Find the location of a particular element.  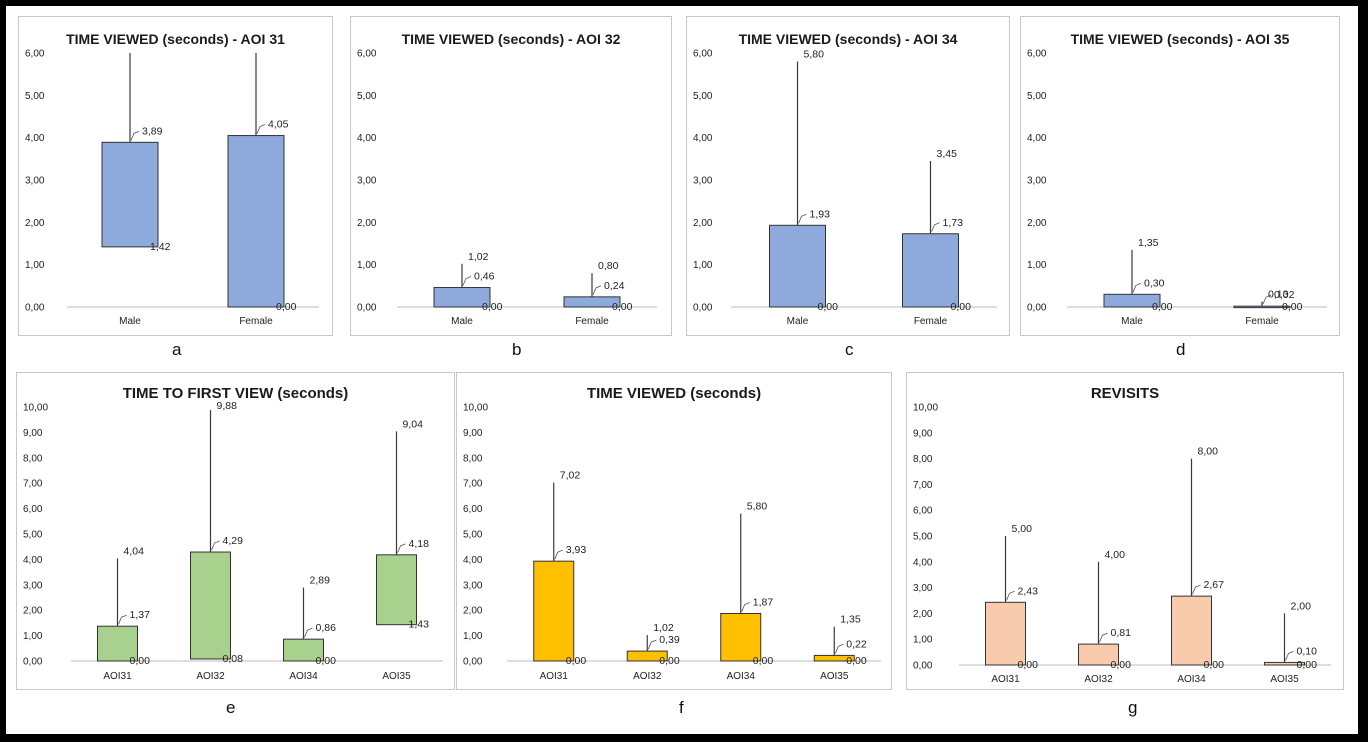

chart-title: TIME VIEWED (seconds) - AOI 35 is located at coordinates (1180, 39).